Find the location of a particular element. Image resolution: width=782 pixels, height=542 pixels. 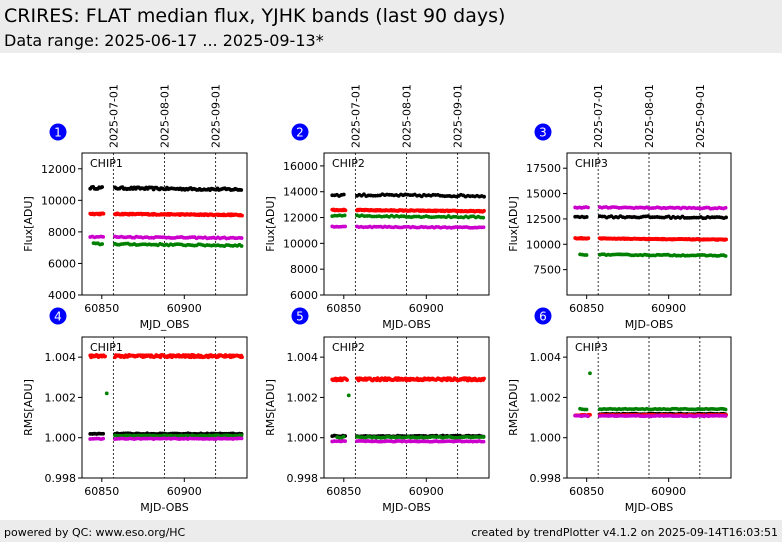

x-axis-label: MJD-OBS is located at coordinates (164, 507).